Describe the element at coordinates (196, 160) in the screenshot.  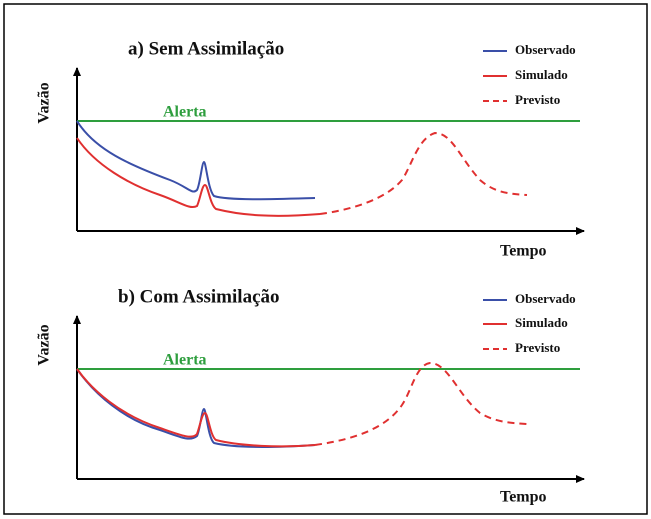
I see `observed-curve` at that location.